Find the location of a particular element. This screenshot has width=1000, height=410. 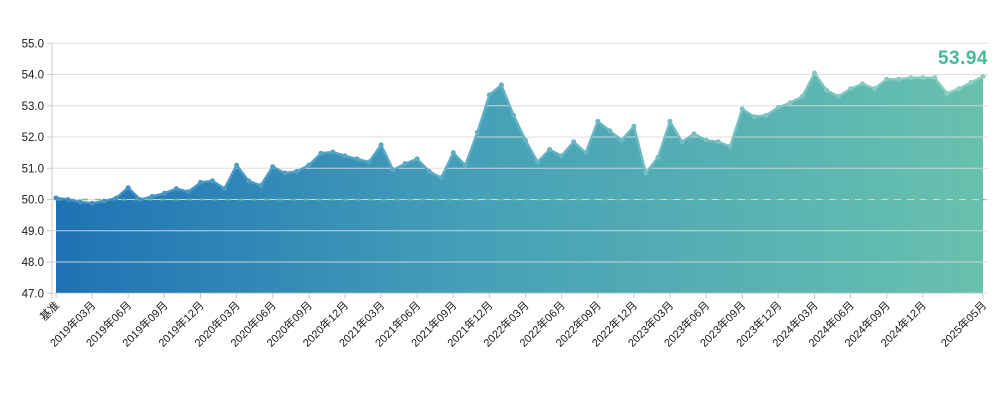

y-tick-label: 47.0 is located at coordinates (33, 294).